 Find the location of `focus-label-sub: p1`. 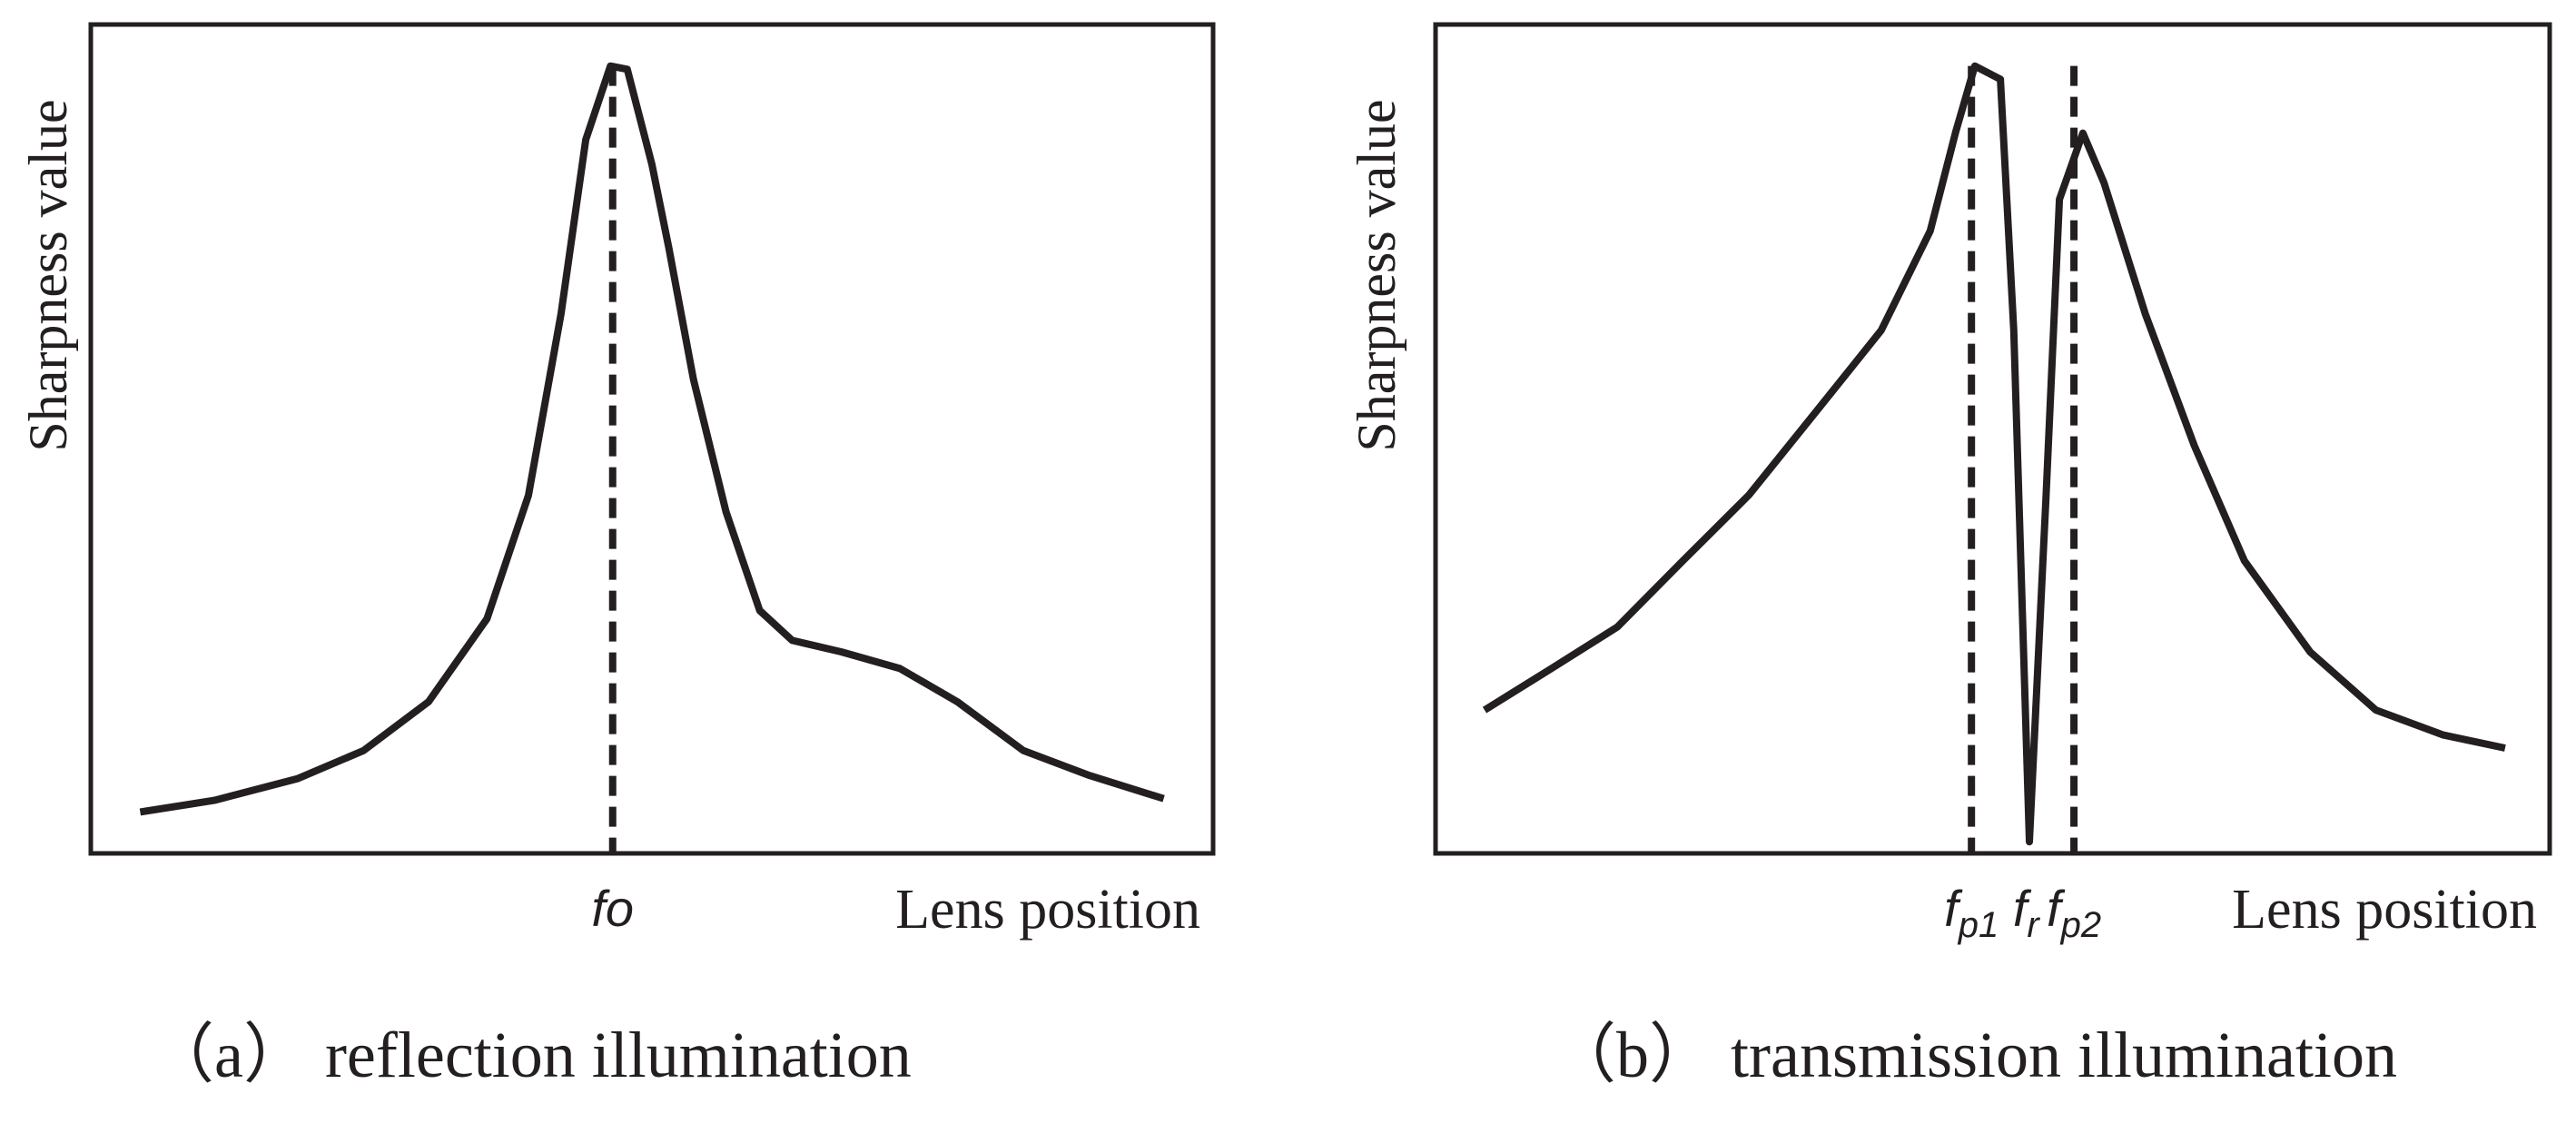

focus-label-sub: p1 is located at coordinates (1978, 925).